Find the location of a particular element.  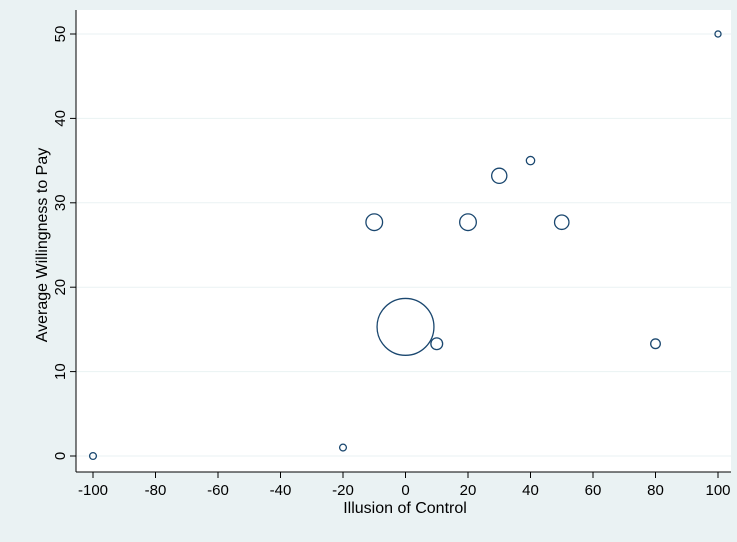

x-tick-label: 80 is located at coordinates (655, 490).